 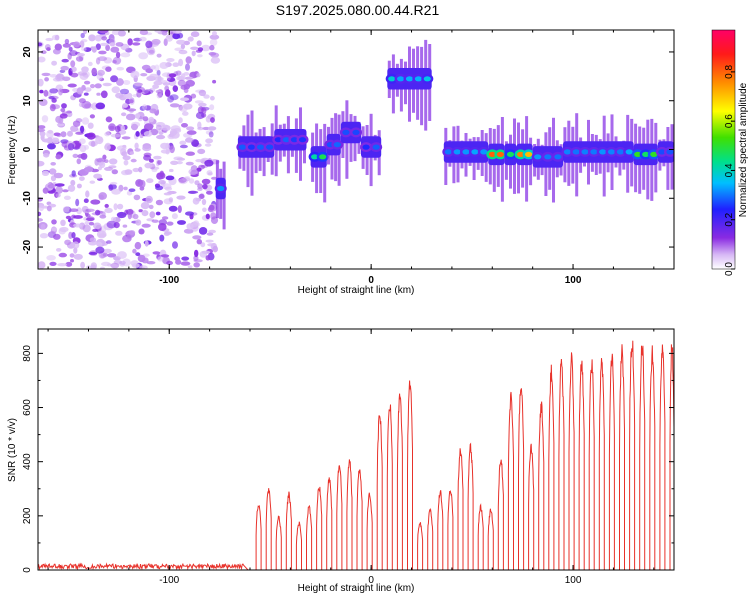 What do you see at coordinates (27, 570) in the screenshot?
I see `y-tick-label: 0` at bounding box center [27, 570].